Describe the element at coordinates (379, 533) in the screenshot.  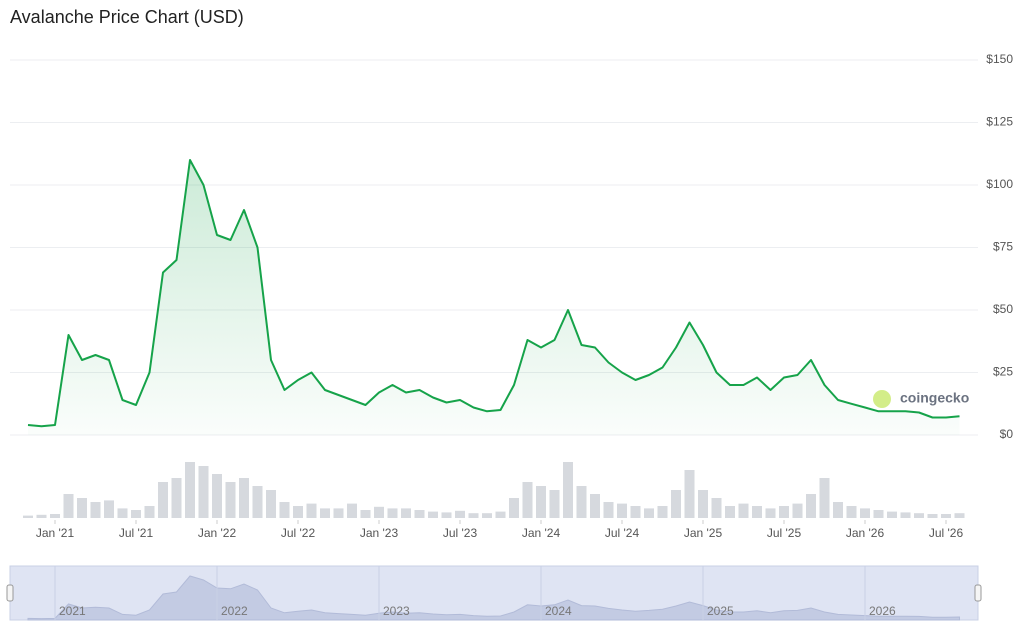
I see `x-tick-label: Jan '23` at that location.